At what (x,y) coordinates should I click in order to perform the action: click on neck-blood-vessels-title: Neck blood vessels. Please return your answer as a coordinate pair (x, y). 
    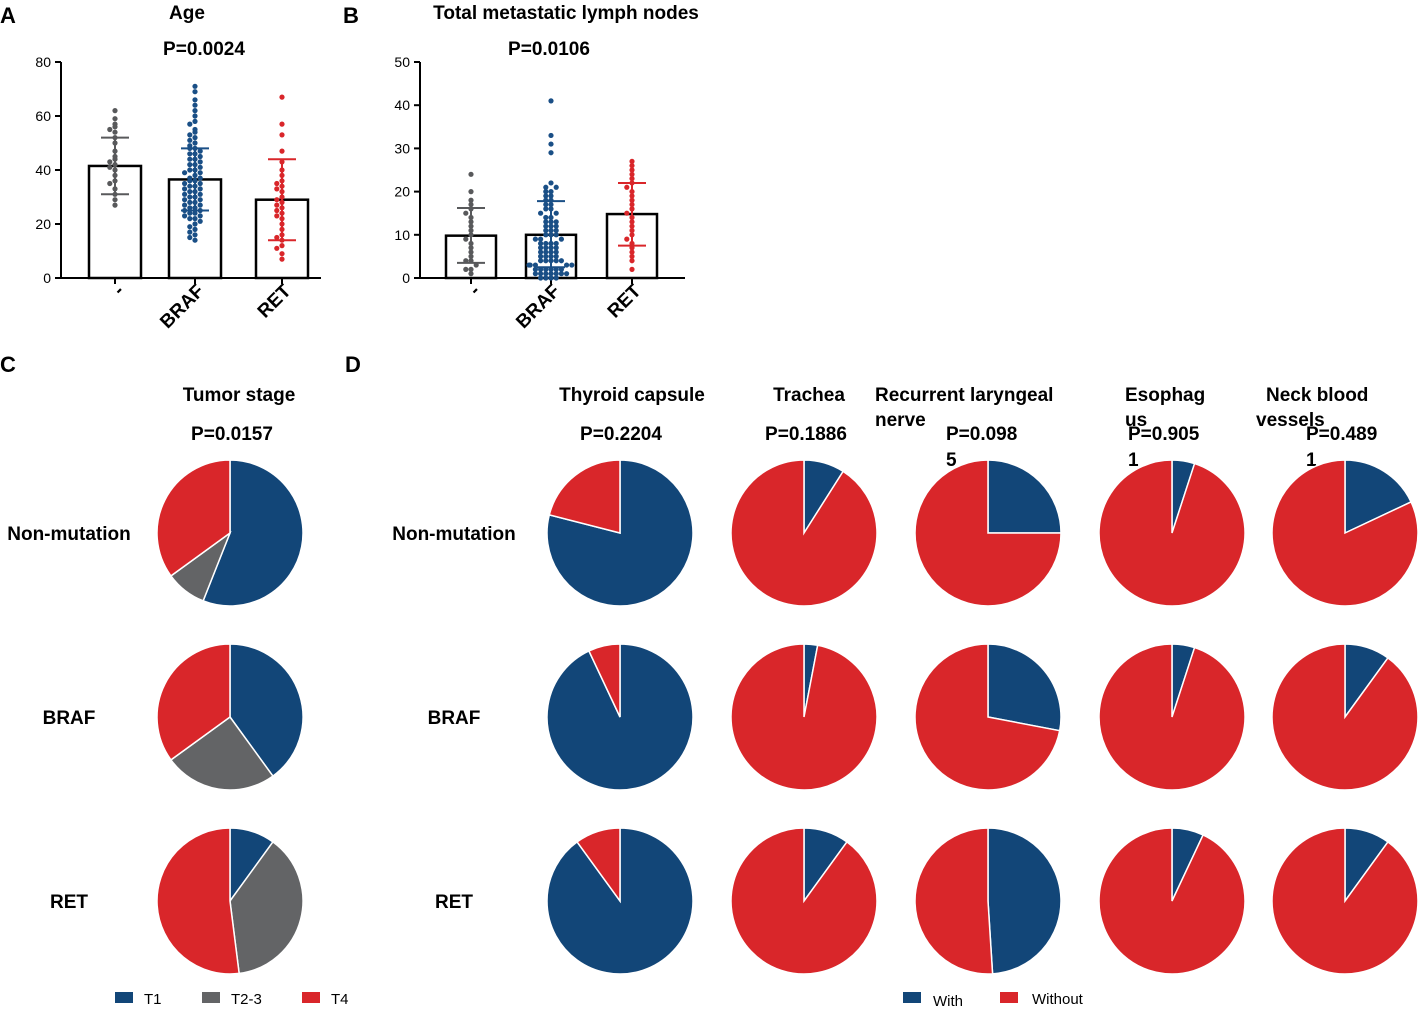
    Looking at the image, I should click on (1315, 408).